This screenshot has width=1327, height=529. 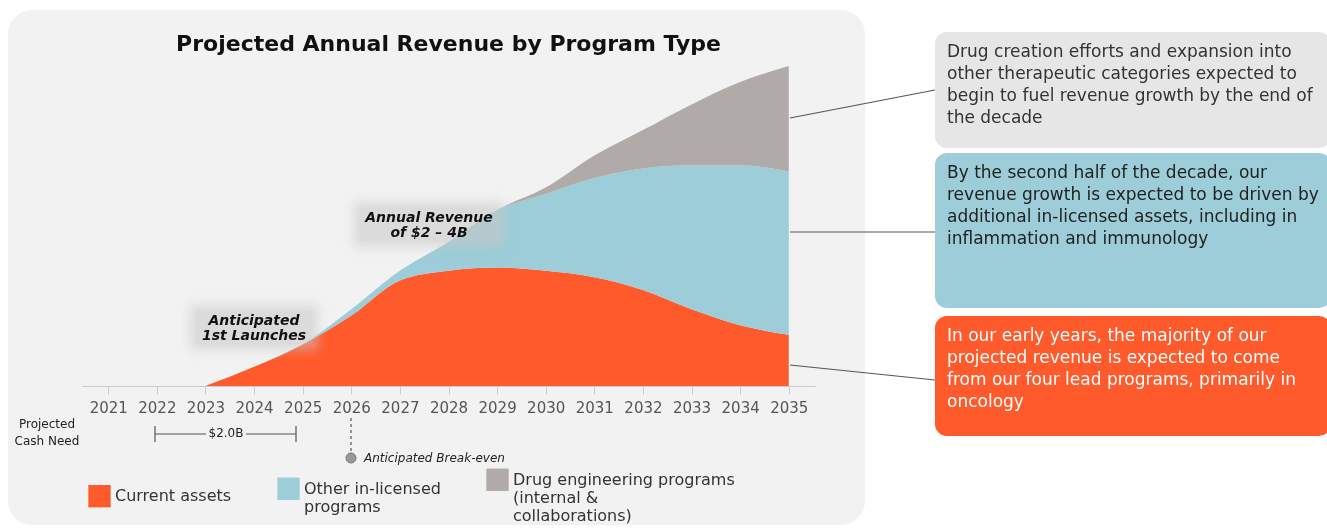 What do you see at coordinates (740, 407) in the screenshot?
I see `x-tick-label: 2034` at bounding box center [740, 407].